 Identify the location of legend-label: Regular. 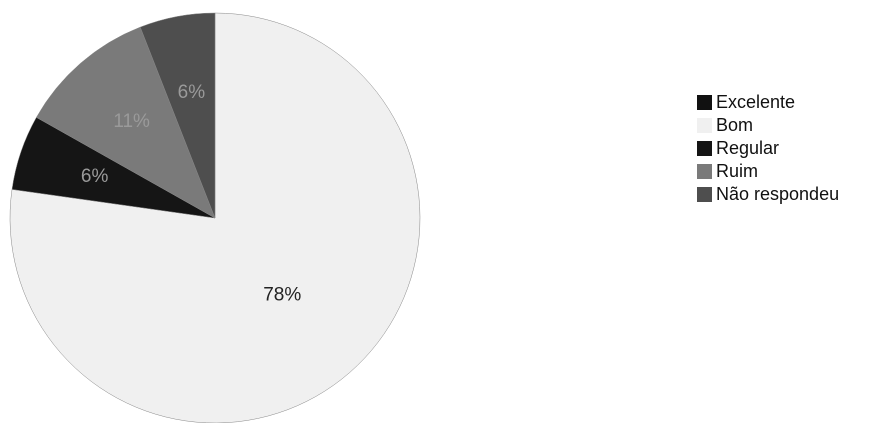
(747, 148).